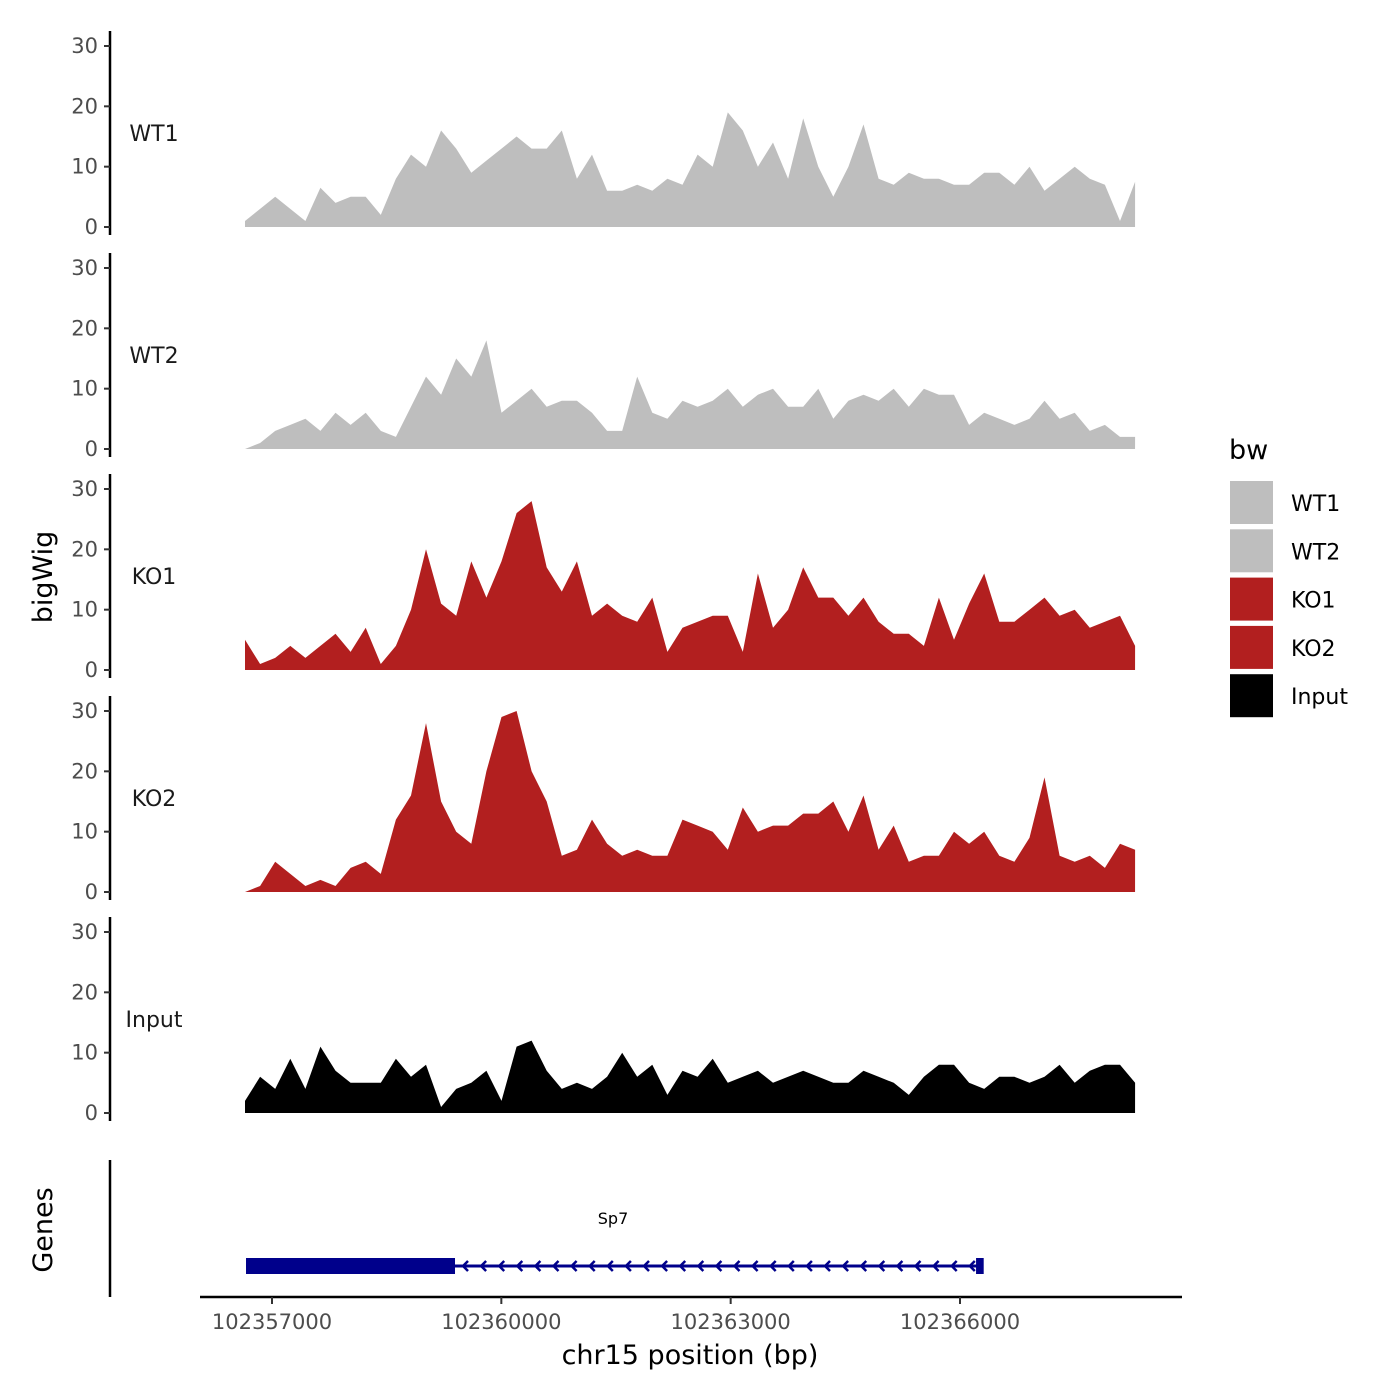 This screenshot has height=1400, width=1400. What do you see at coordinates (272, 1322) in the screenshot?
I see `x-tick-label: 102357000` at bounding box center [272, 1322].